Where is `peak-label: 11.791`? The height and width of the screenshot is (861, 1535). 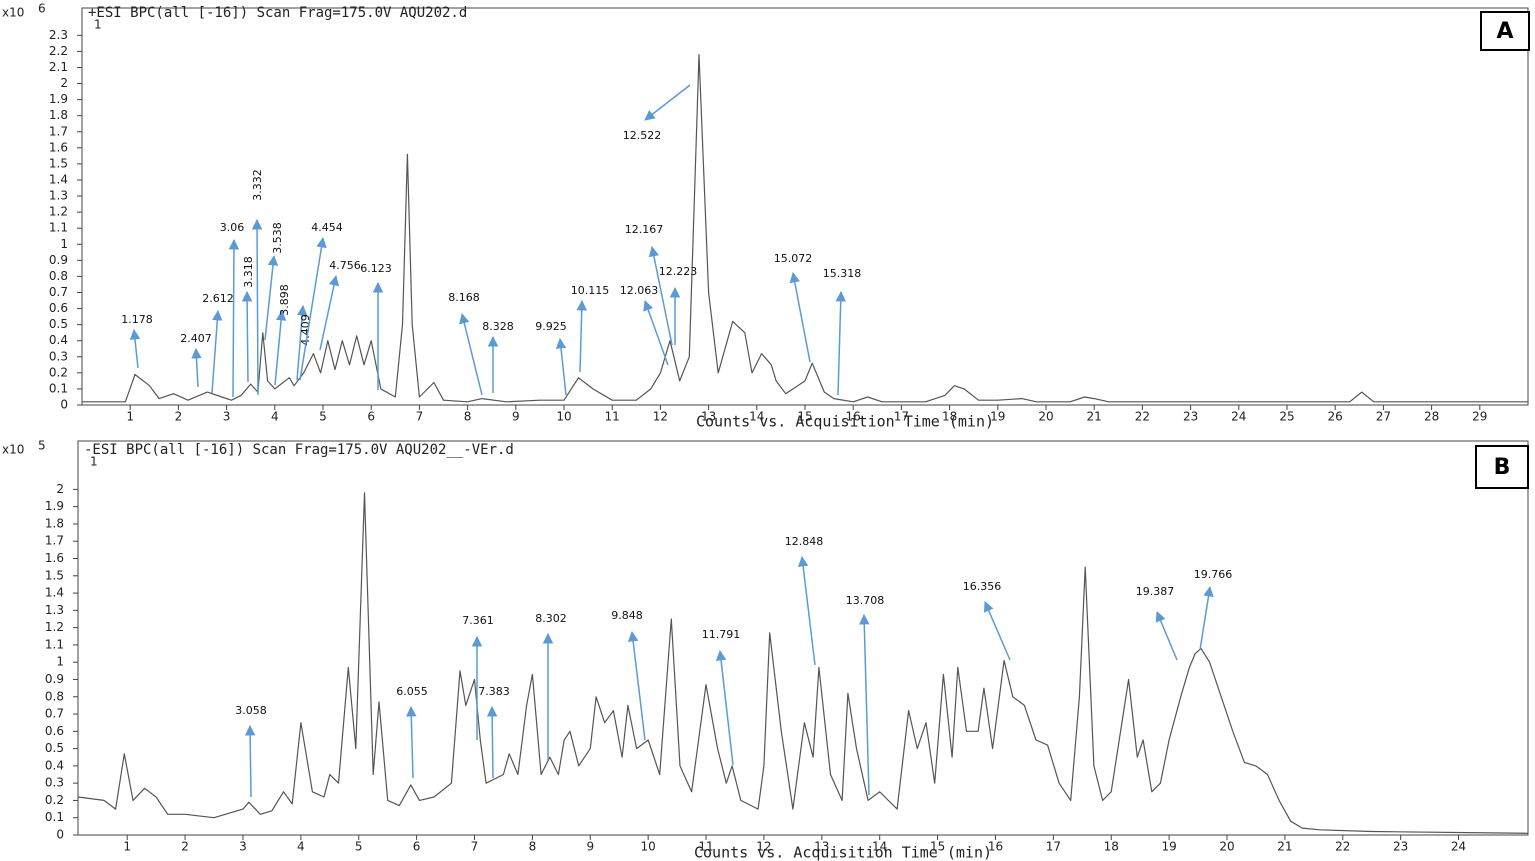 peak-label: 11.791 is located at coordinates (721, 634).